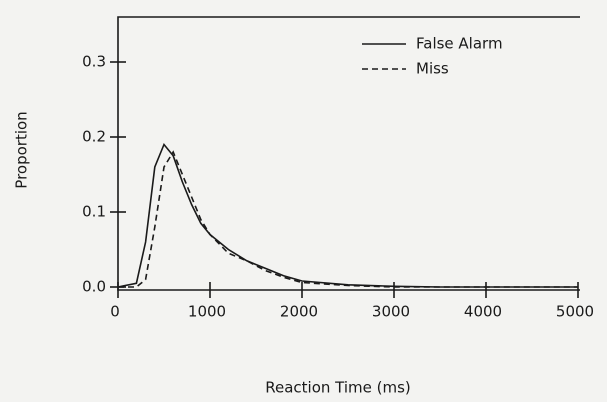 This screenshot has width=607, height=402. I want to click on x-tick-label: 4000, so click(483, 312).